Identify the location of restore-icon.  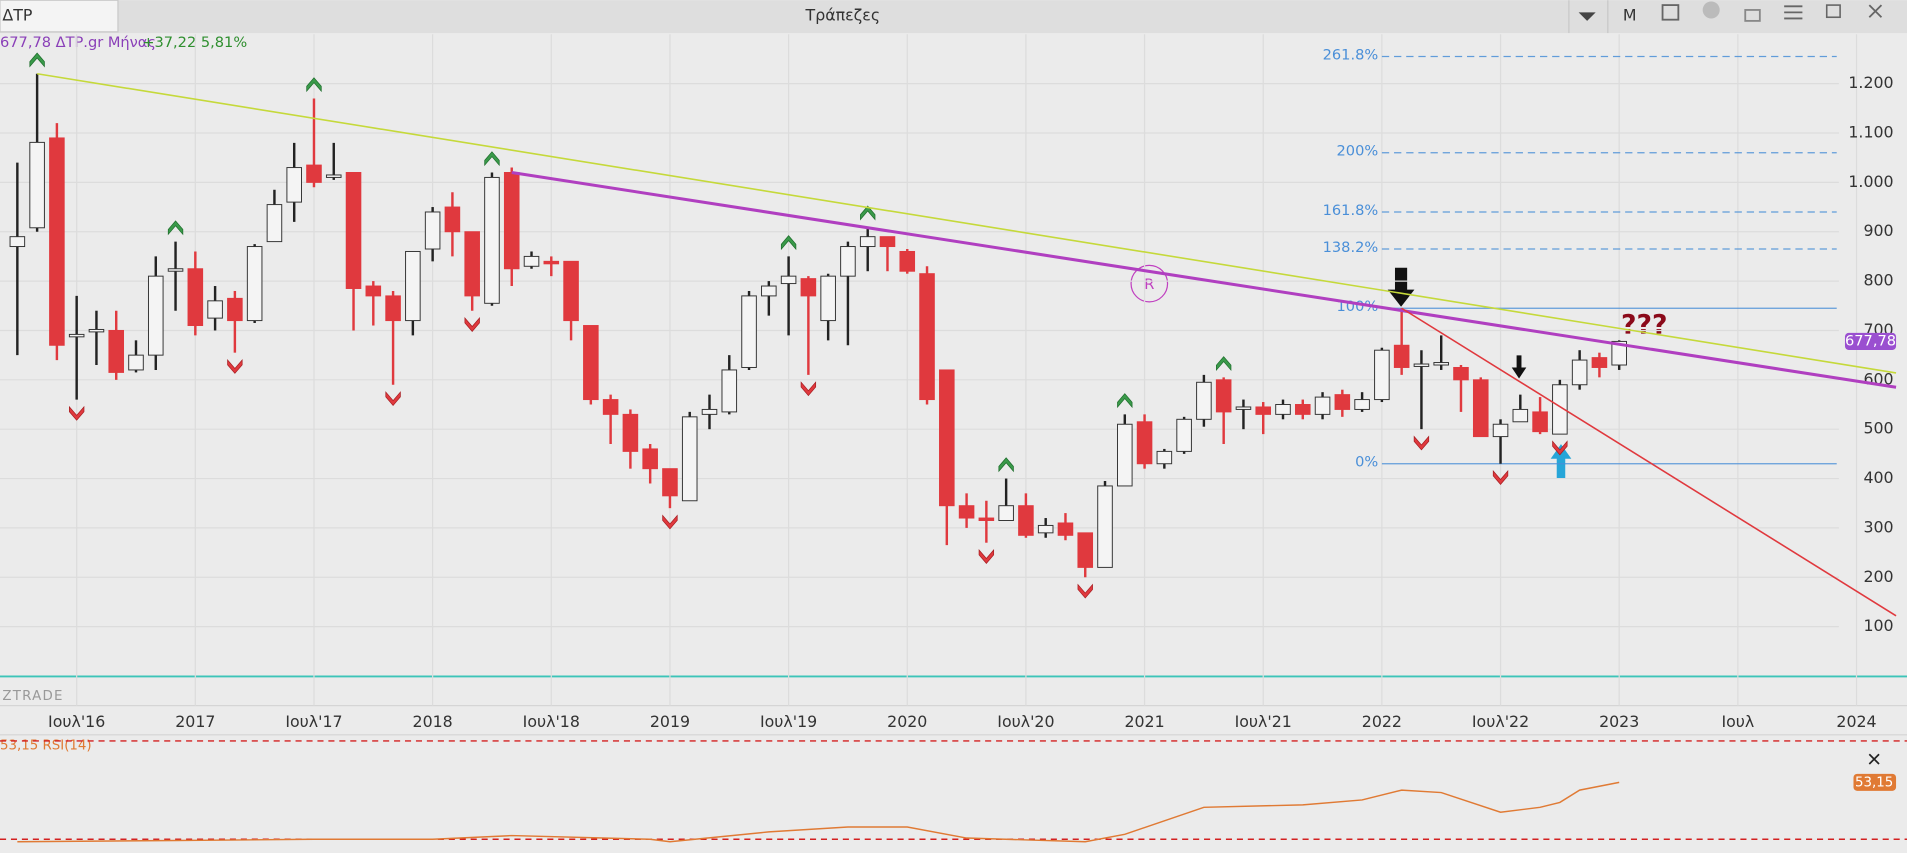
(1833, 11).